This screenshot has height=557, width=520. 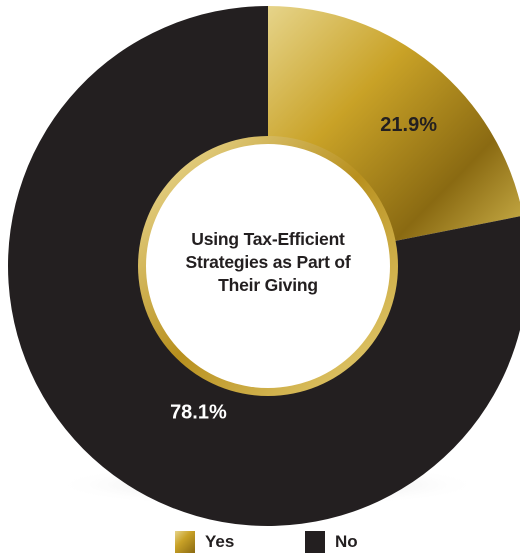 What do you see at coordinates (346, 541) in the screenshot?
I see `legend-label-no: No` at bounding box center [346, 541].